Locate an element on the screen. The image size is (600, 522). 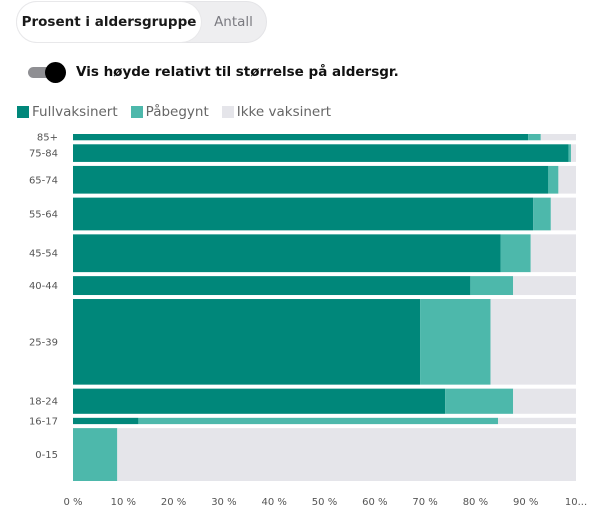
relative-height-toggle is located at coordinates (47, 72).